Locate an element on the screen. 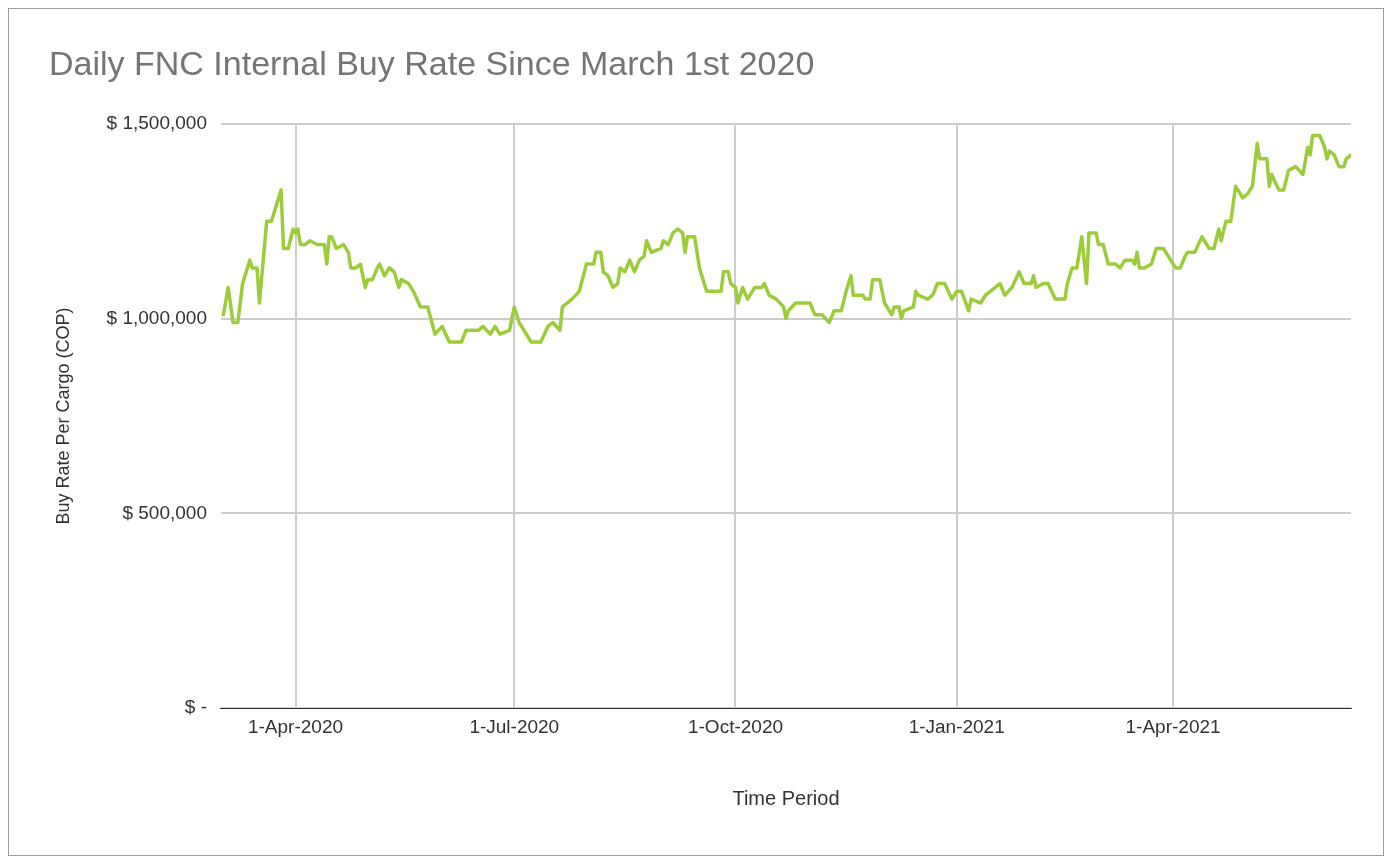 This screenshot has width=1394, height=866. y-axis-title: Buy Rate Per Cargo (COP) is located at coordinates (62, 416).